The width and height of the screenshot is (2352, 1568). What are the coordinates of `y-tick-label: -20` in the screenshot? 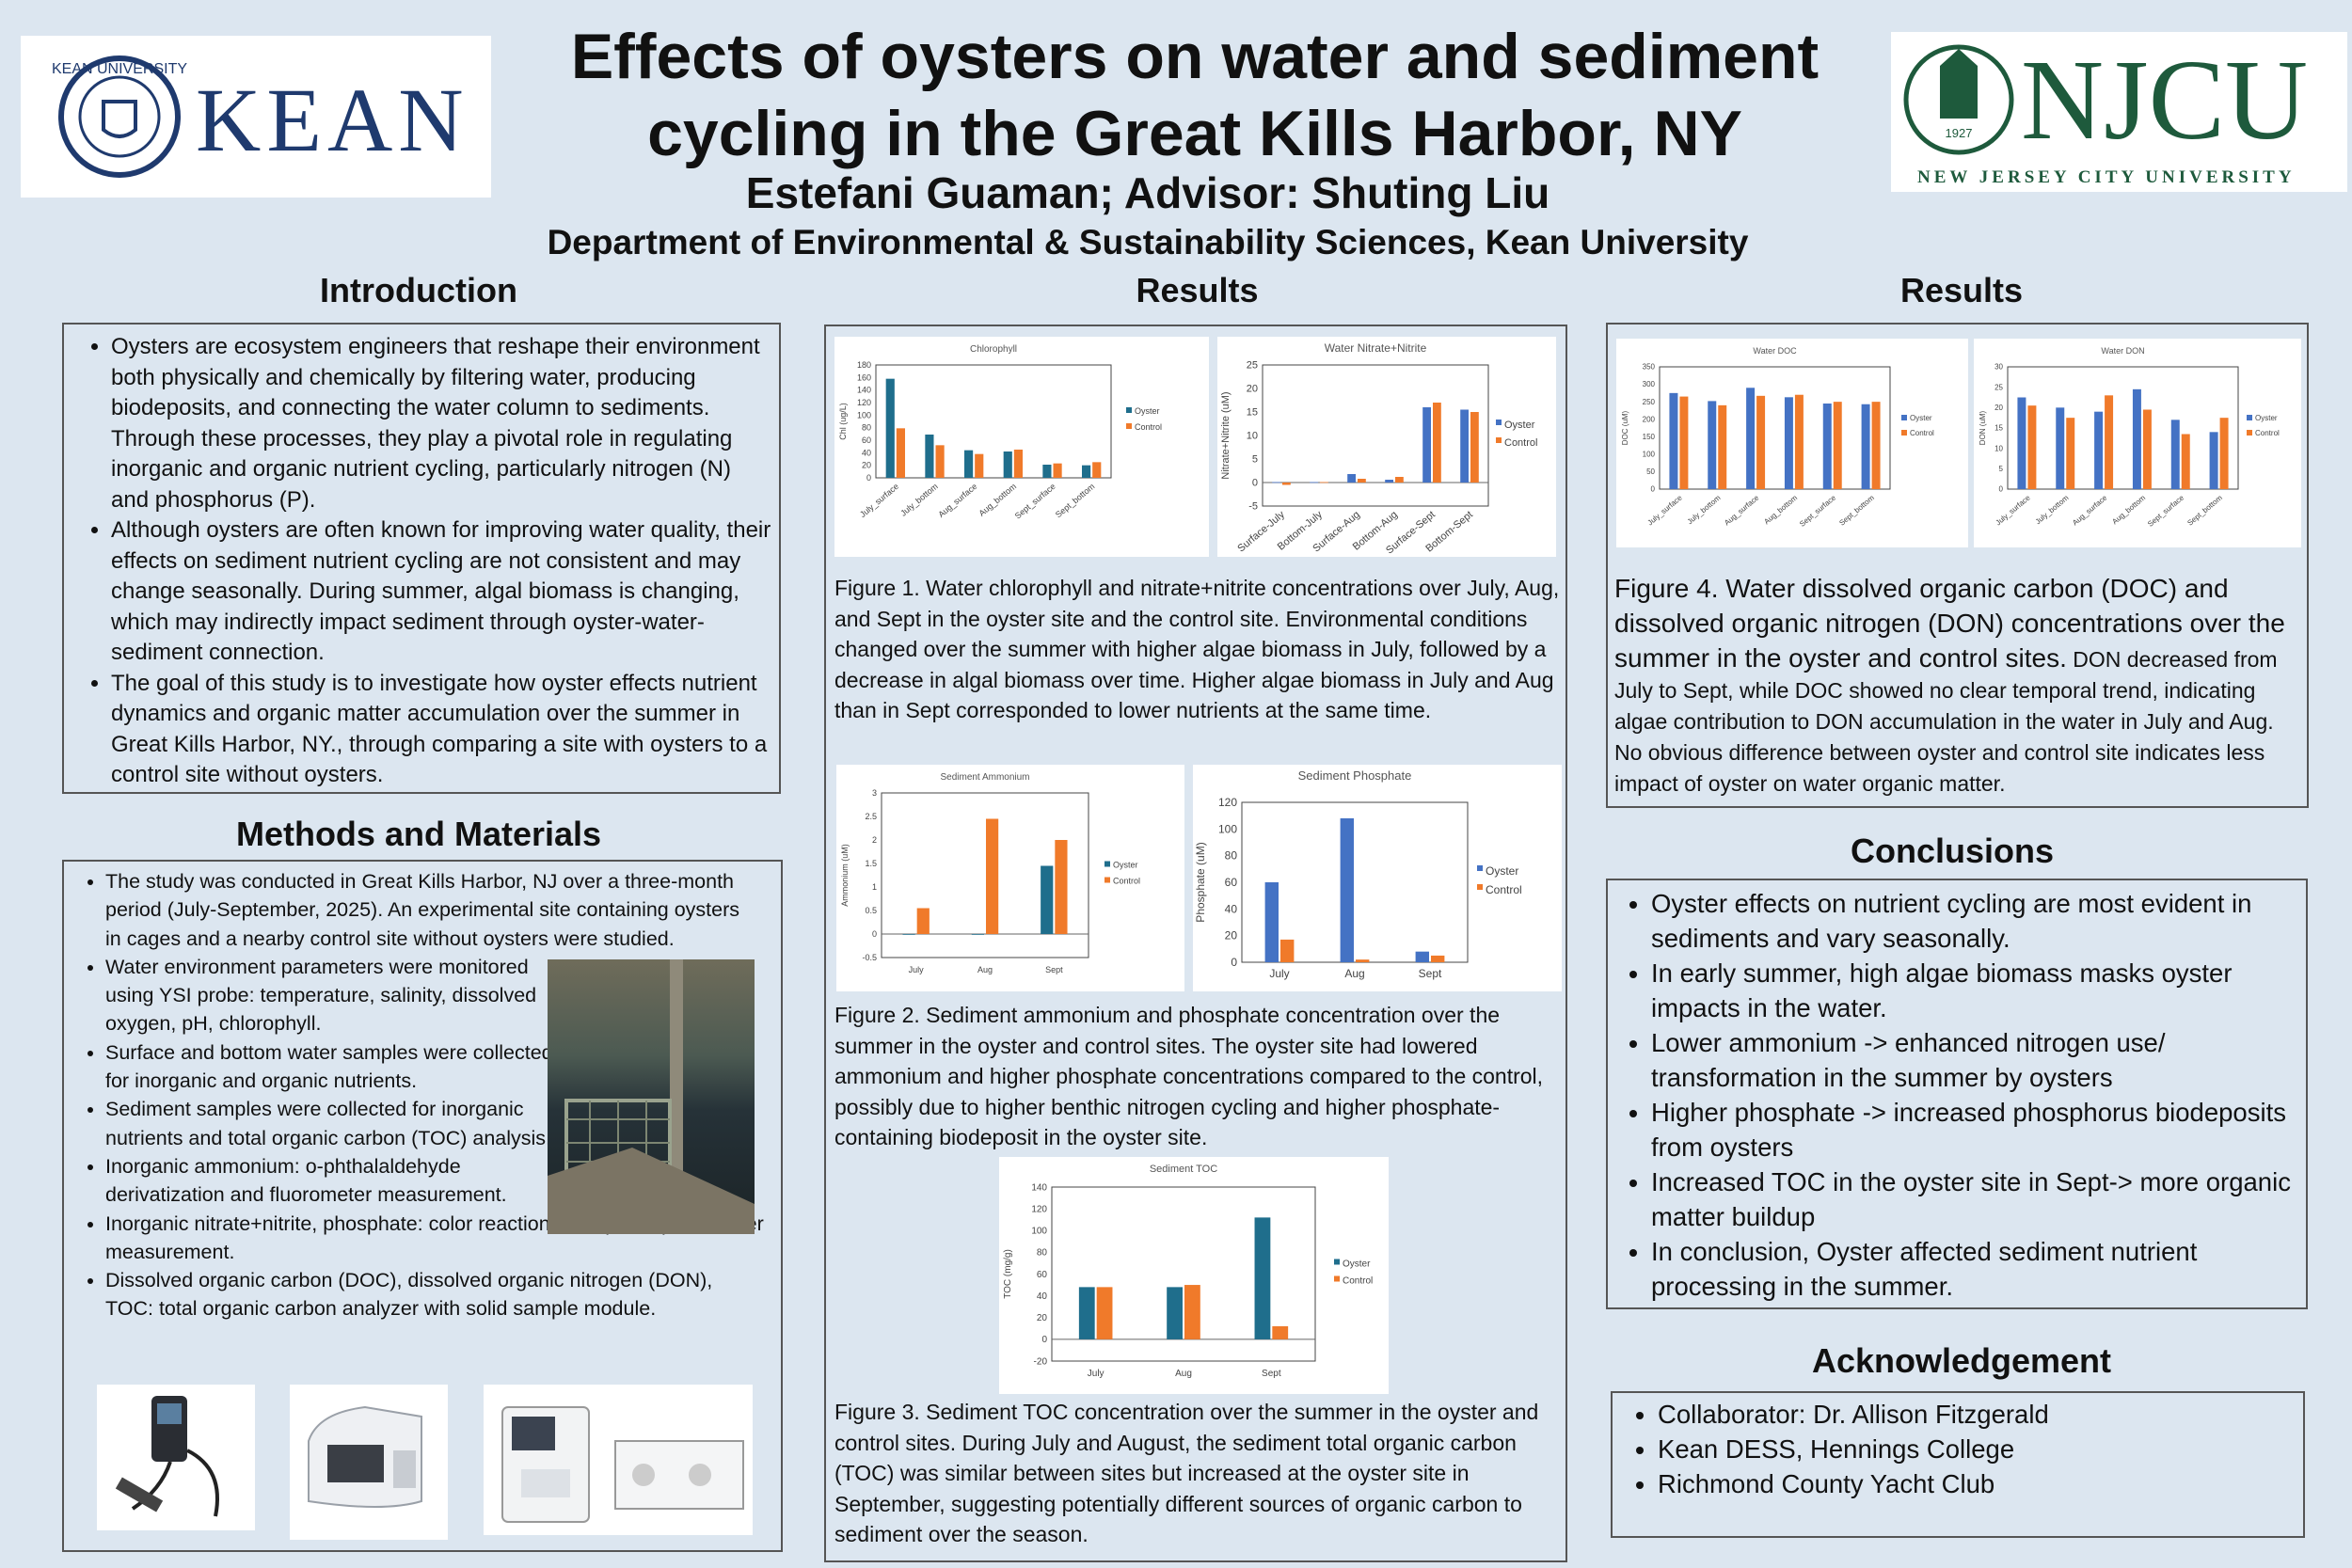 It's located at (1041, 1361).